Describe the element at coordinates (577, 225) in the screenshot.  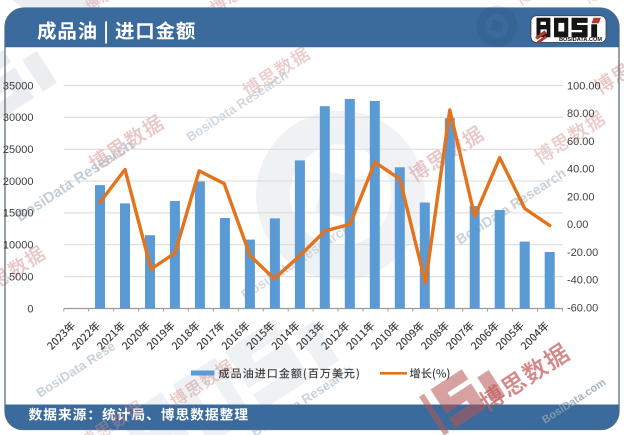
I see `svg-text: 0.00` at that location.